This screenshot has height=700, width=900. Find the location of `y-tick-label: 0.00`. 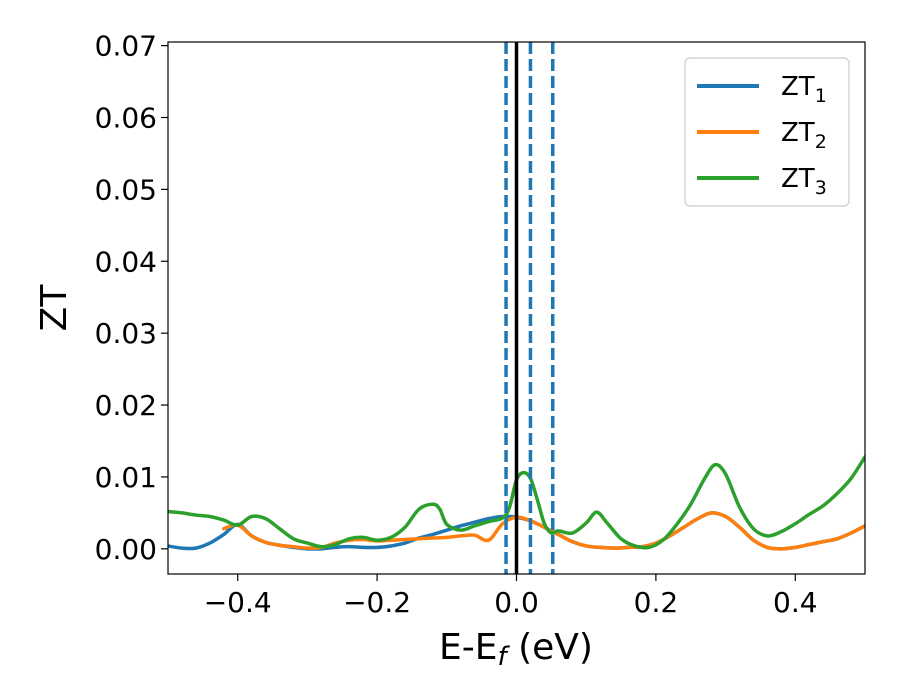

y-tick-label: 0.00 is located at coordinates (126, 549).